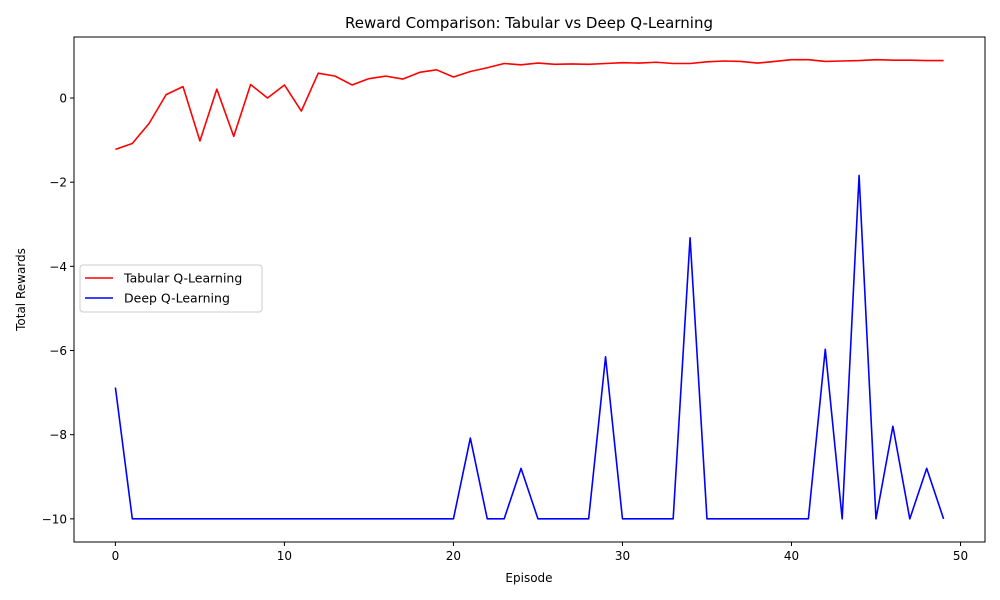 Image resolution: width=1000 pixels, height=600 pixels. What do you see at coordinates (453, 556) in the screenshot?
I see `x-tick-label: 20` at bounding box center [453, 556].